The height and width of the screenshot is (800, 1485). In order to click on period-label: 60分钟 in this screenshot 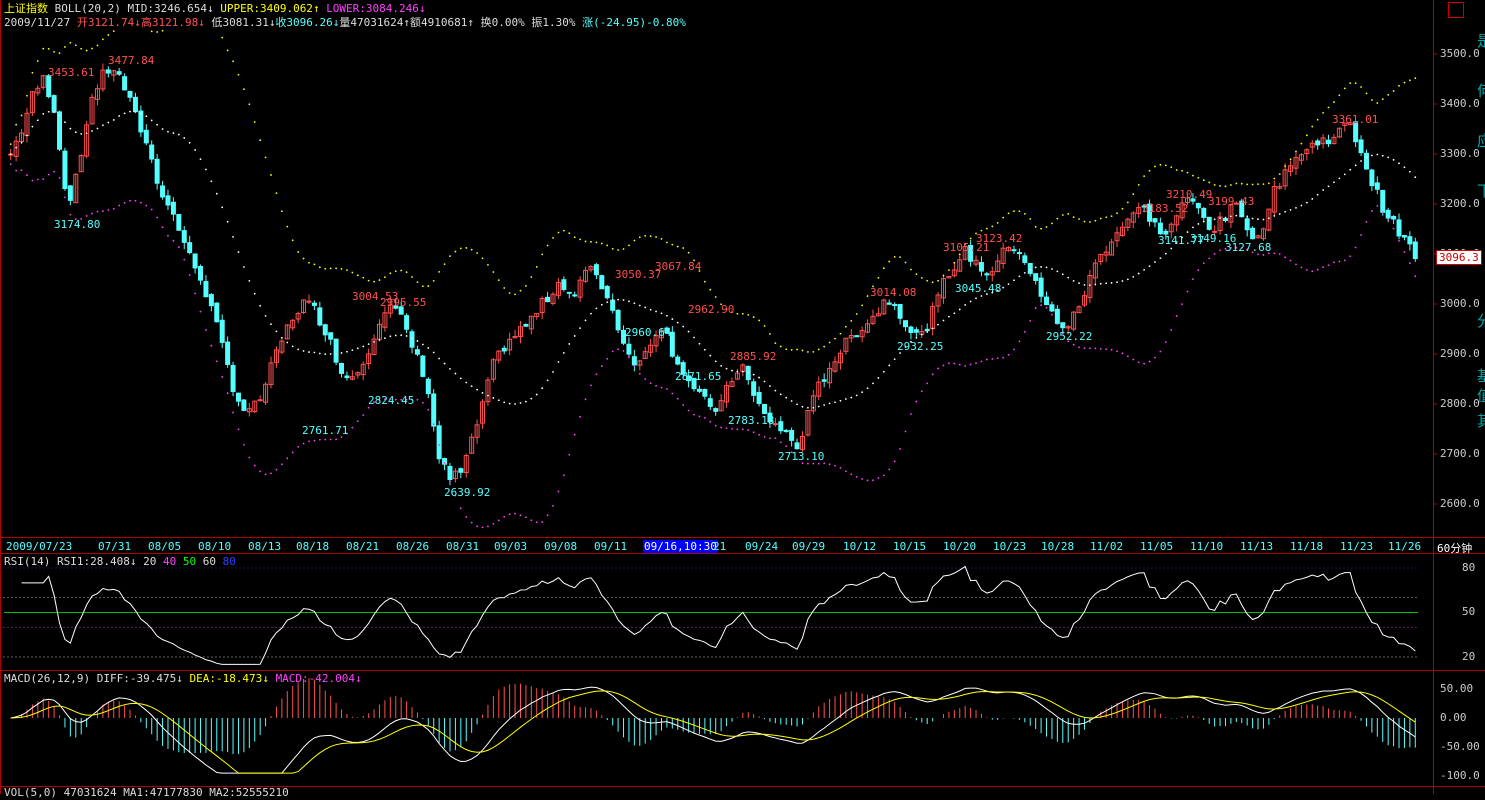, I will do `click(1455, 548)`.